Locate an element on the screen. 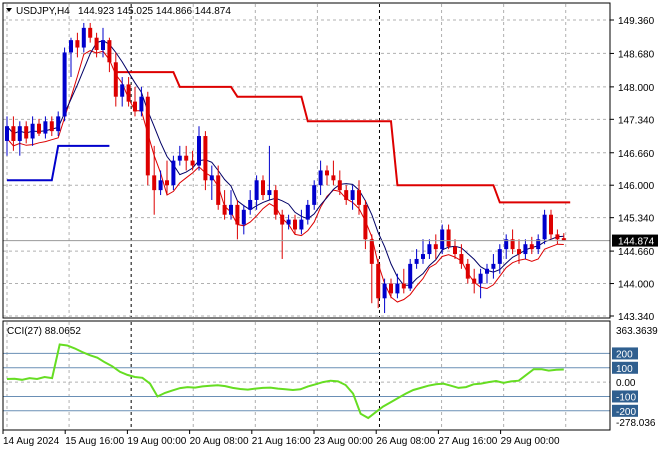 The height and width of the screenshot is (450, 660). cci-level-label: -200 is located at coordinates (626, 412).